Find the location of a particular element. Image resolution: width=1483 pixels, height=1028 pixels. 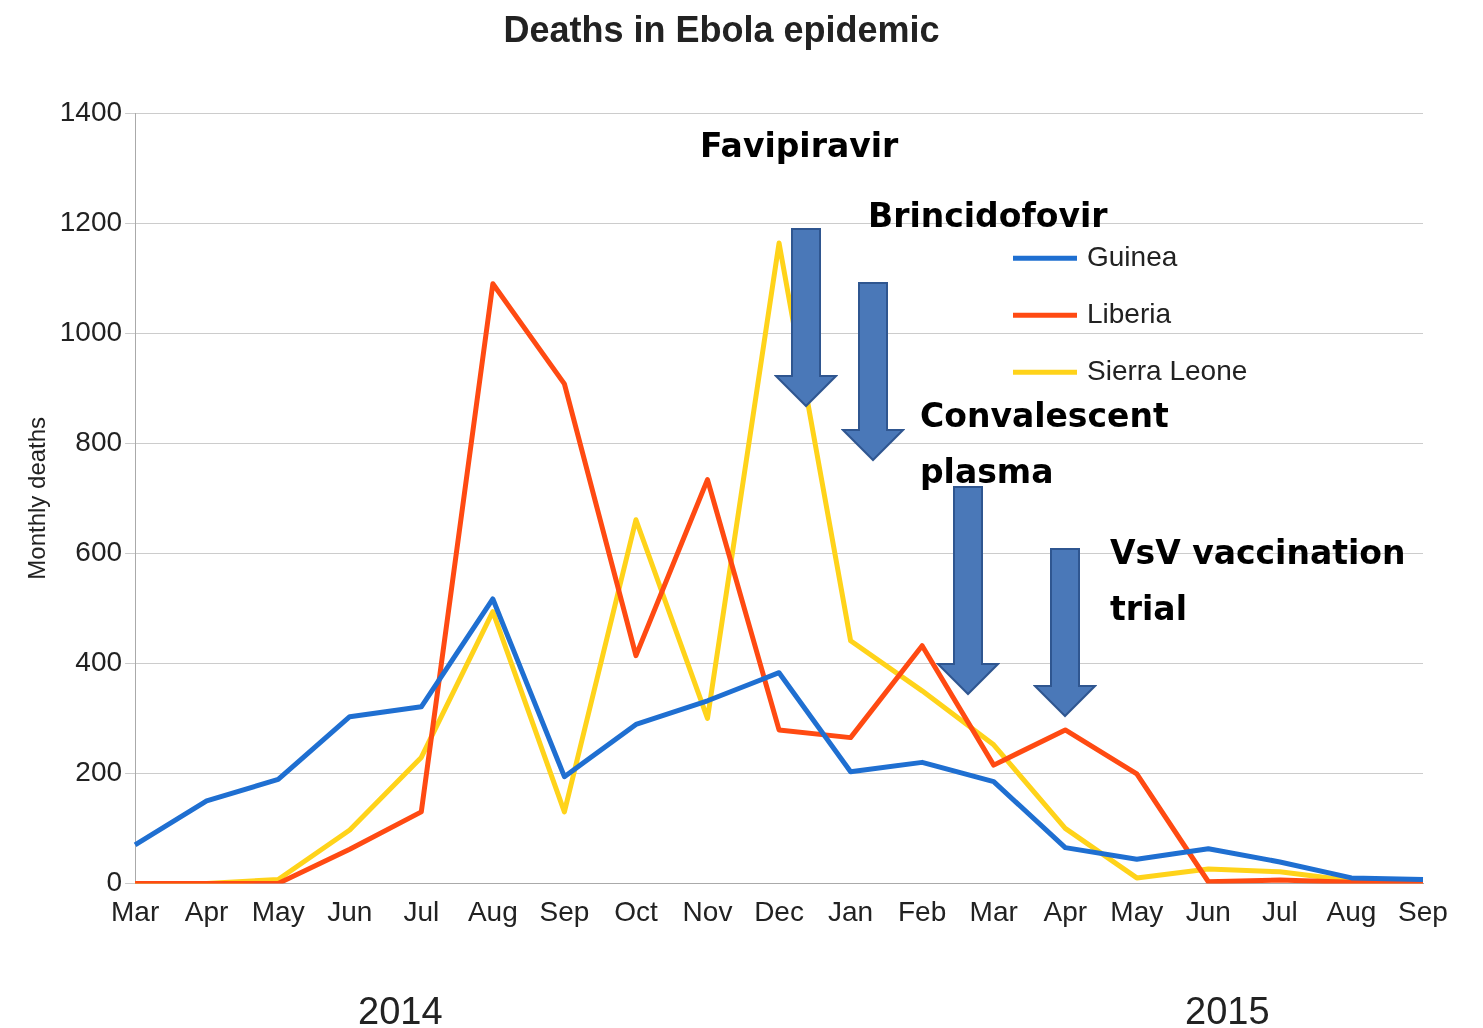

legend-label: Sierra Leone is located at coordinates (1167, 370).